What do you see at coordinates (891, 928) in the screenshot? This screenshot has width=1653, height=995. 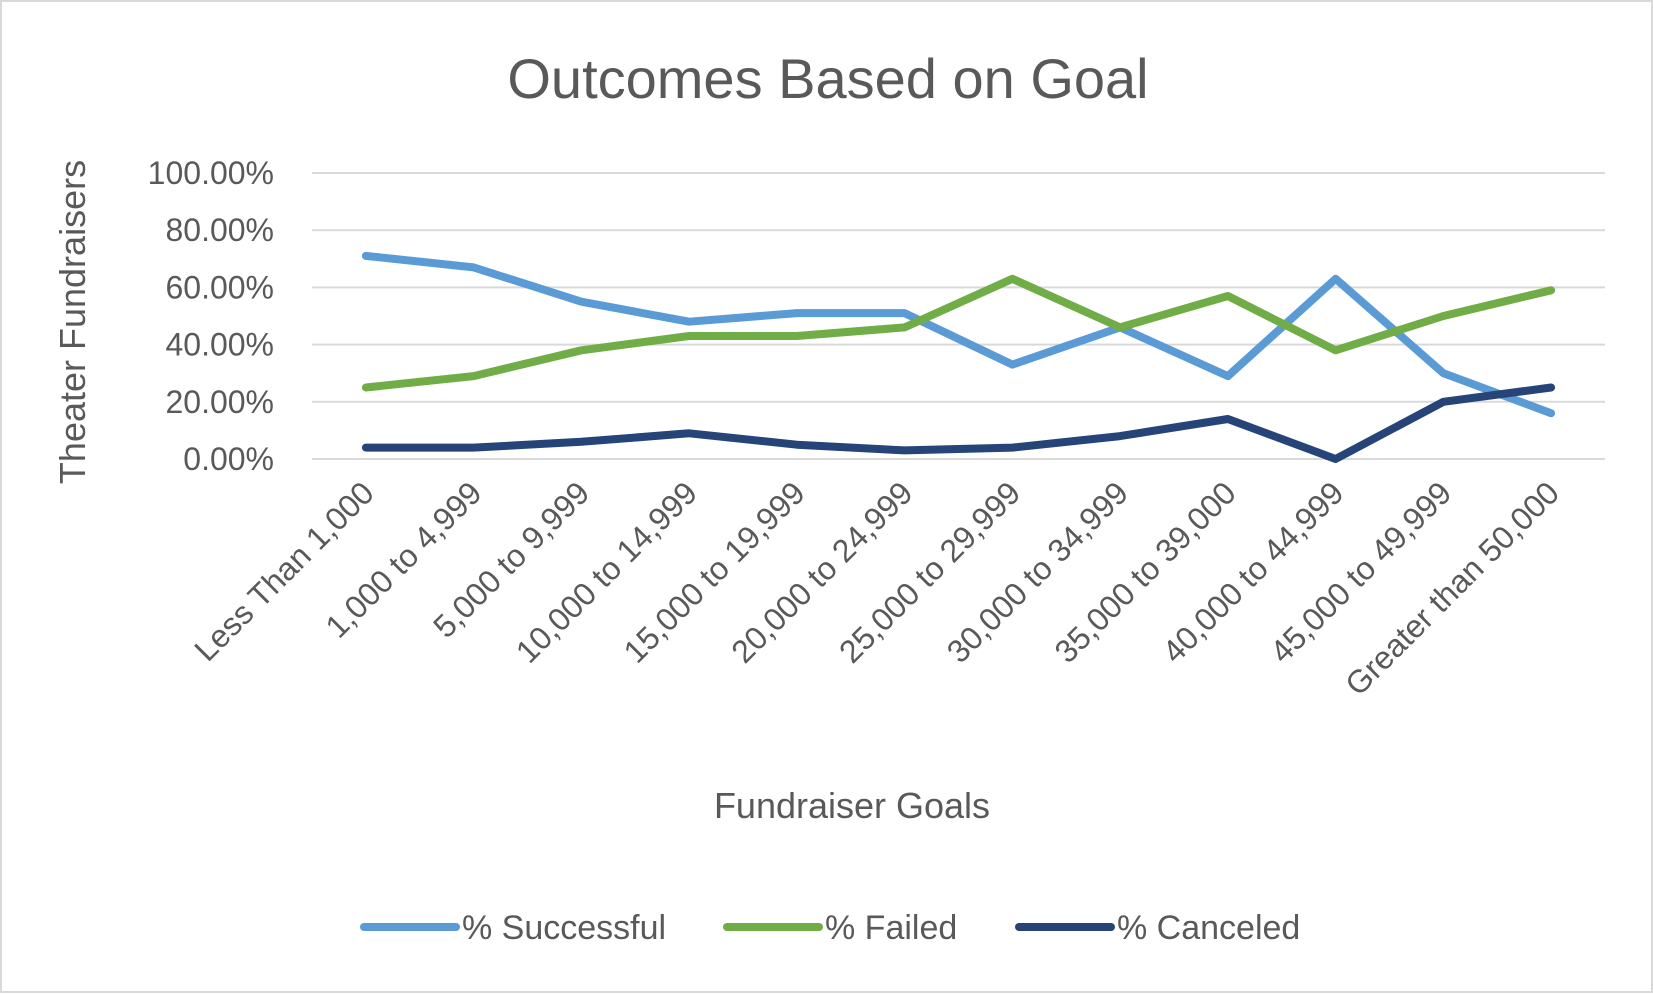 I see `legend-label: % Failed` at bounding box center [891, 928].